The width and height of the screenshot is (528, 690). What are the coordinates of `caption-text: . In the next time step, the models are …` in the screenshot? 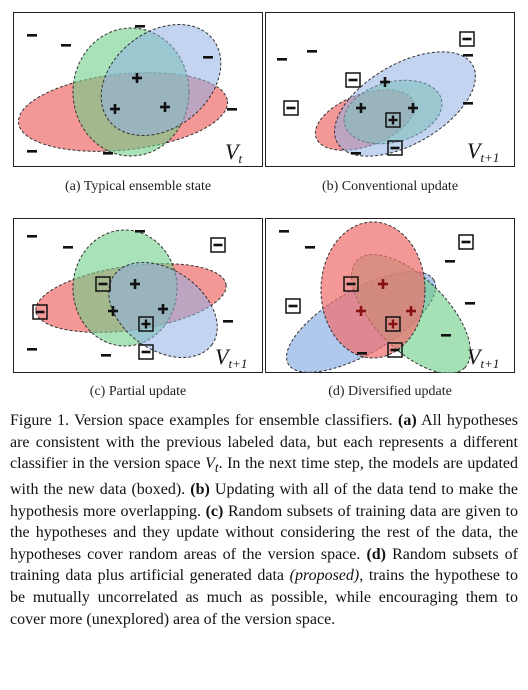 It's located at (264, 476).